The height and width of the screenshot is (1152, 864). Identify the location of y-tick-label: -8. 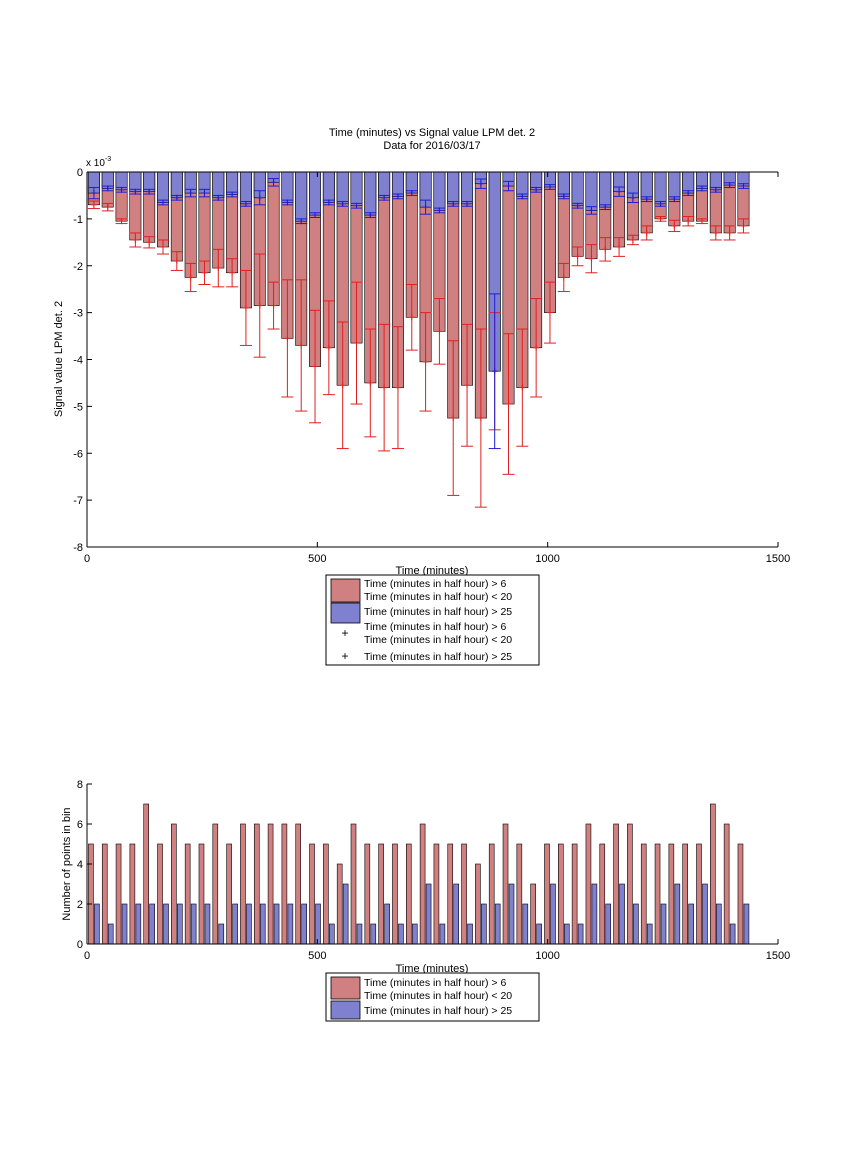
(78, 548).